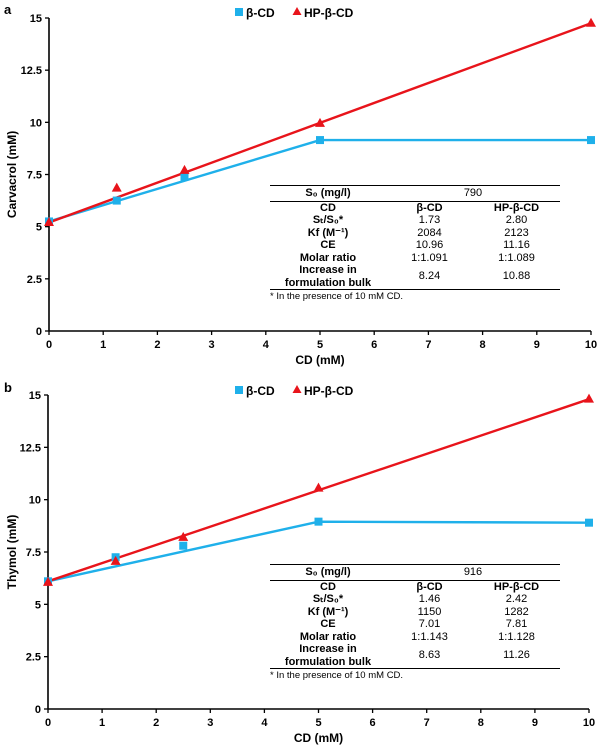  I want to click on row-c2: 2123, so click(516, 232).